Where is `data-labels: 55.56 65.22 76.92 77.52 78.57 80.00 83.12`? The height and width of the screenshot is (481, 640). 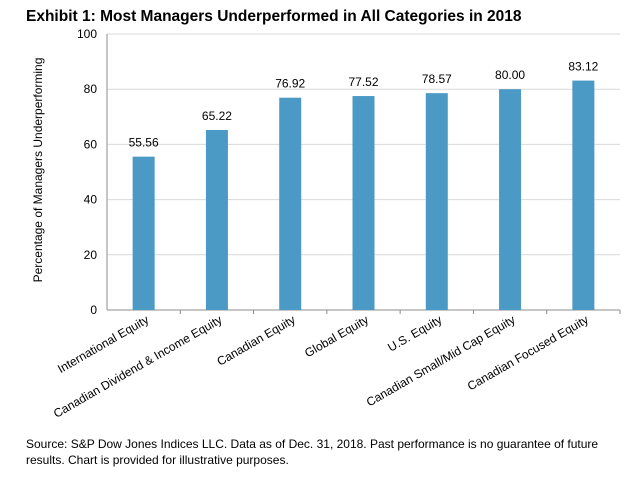 data-labels: 55.56 65.22 76.92 77.52 78.57 80.00 83.12 is located at coordinates (364, 105).